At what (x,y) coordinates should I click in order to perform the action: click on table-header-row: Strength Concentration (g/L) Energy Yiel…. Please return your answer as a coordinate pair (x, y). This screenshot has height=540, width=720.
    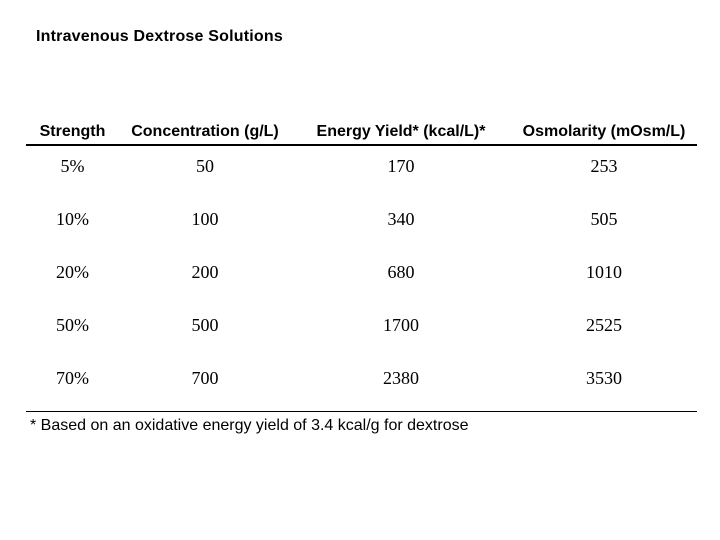
    Looking at the image, I should click on (361, 133).